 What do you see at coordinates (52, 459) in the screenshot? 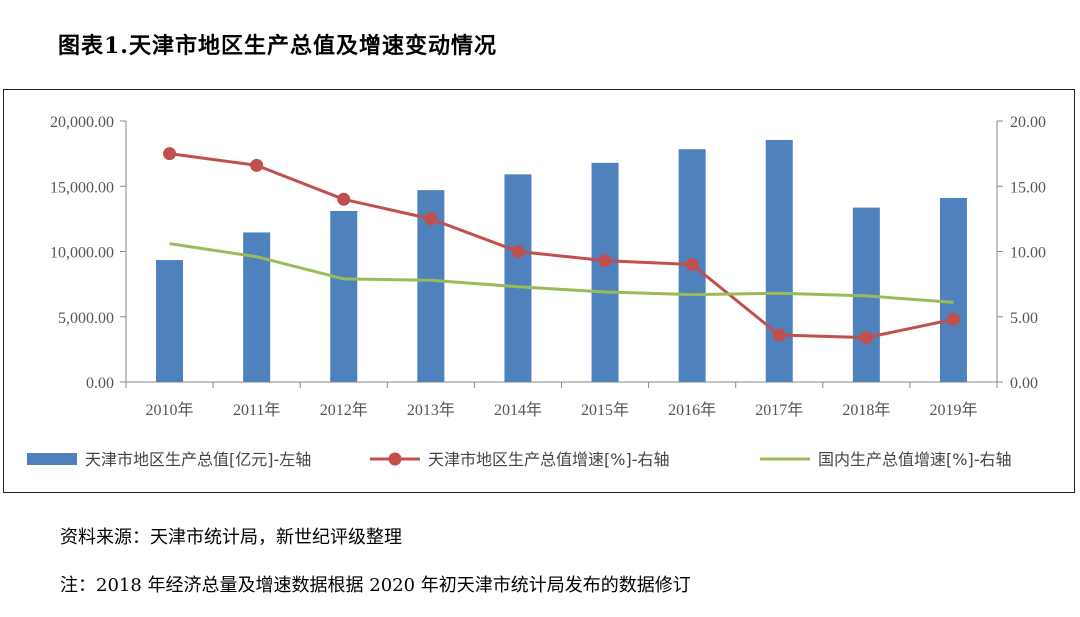
I see `legend-swatch-bar` at bounding box center [52, 459].